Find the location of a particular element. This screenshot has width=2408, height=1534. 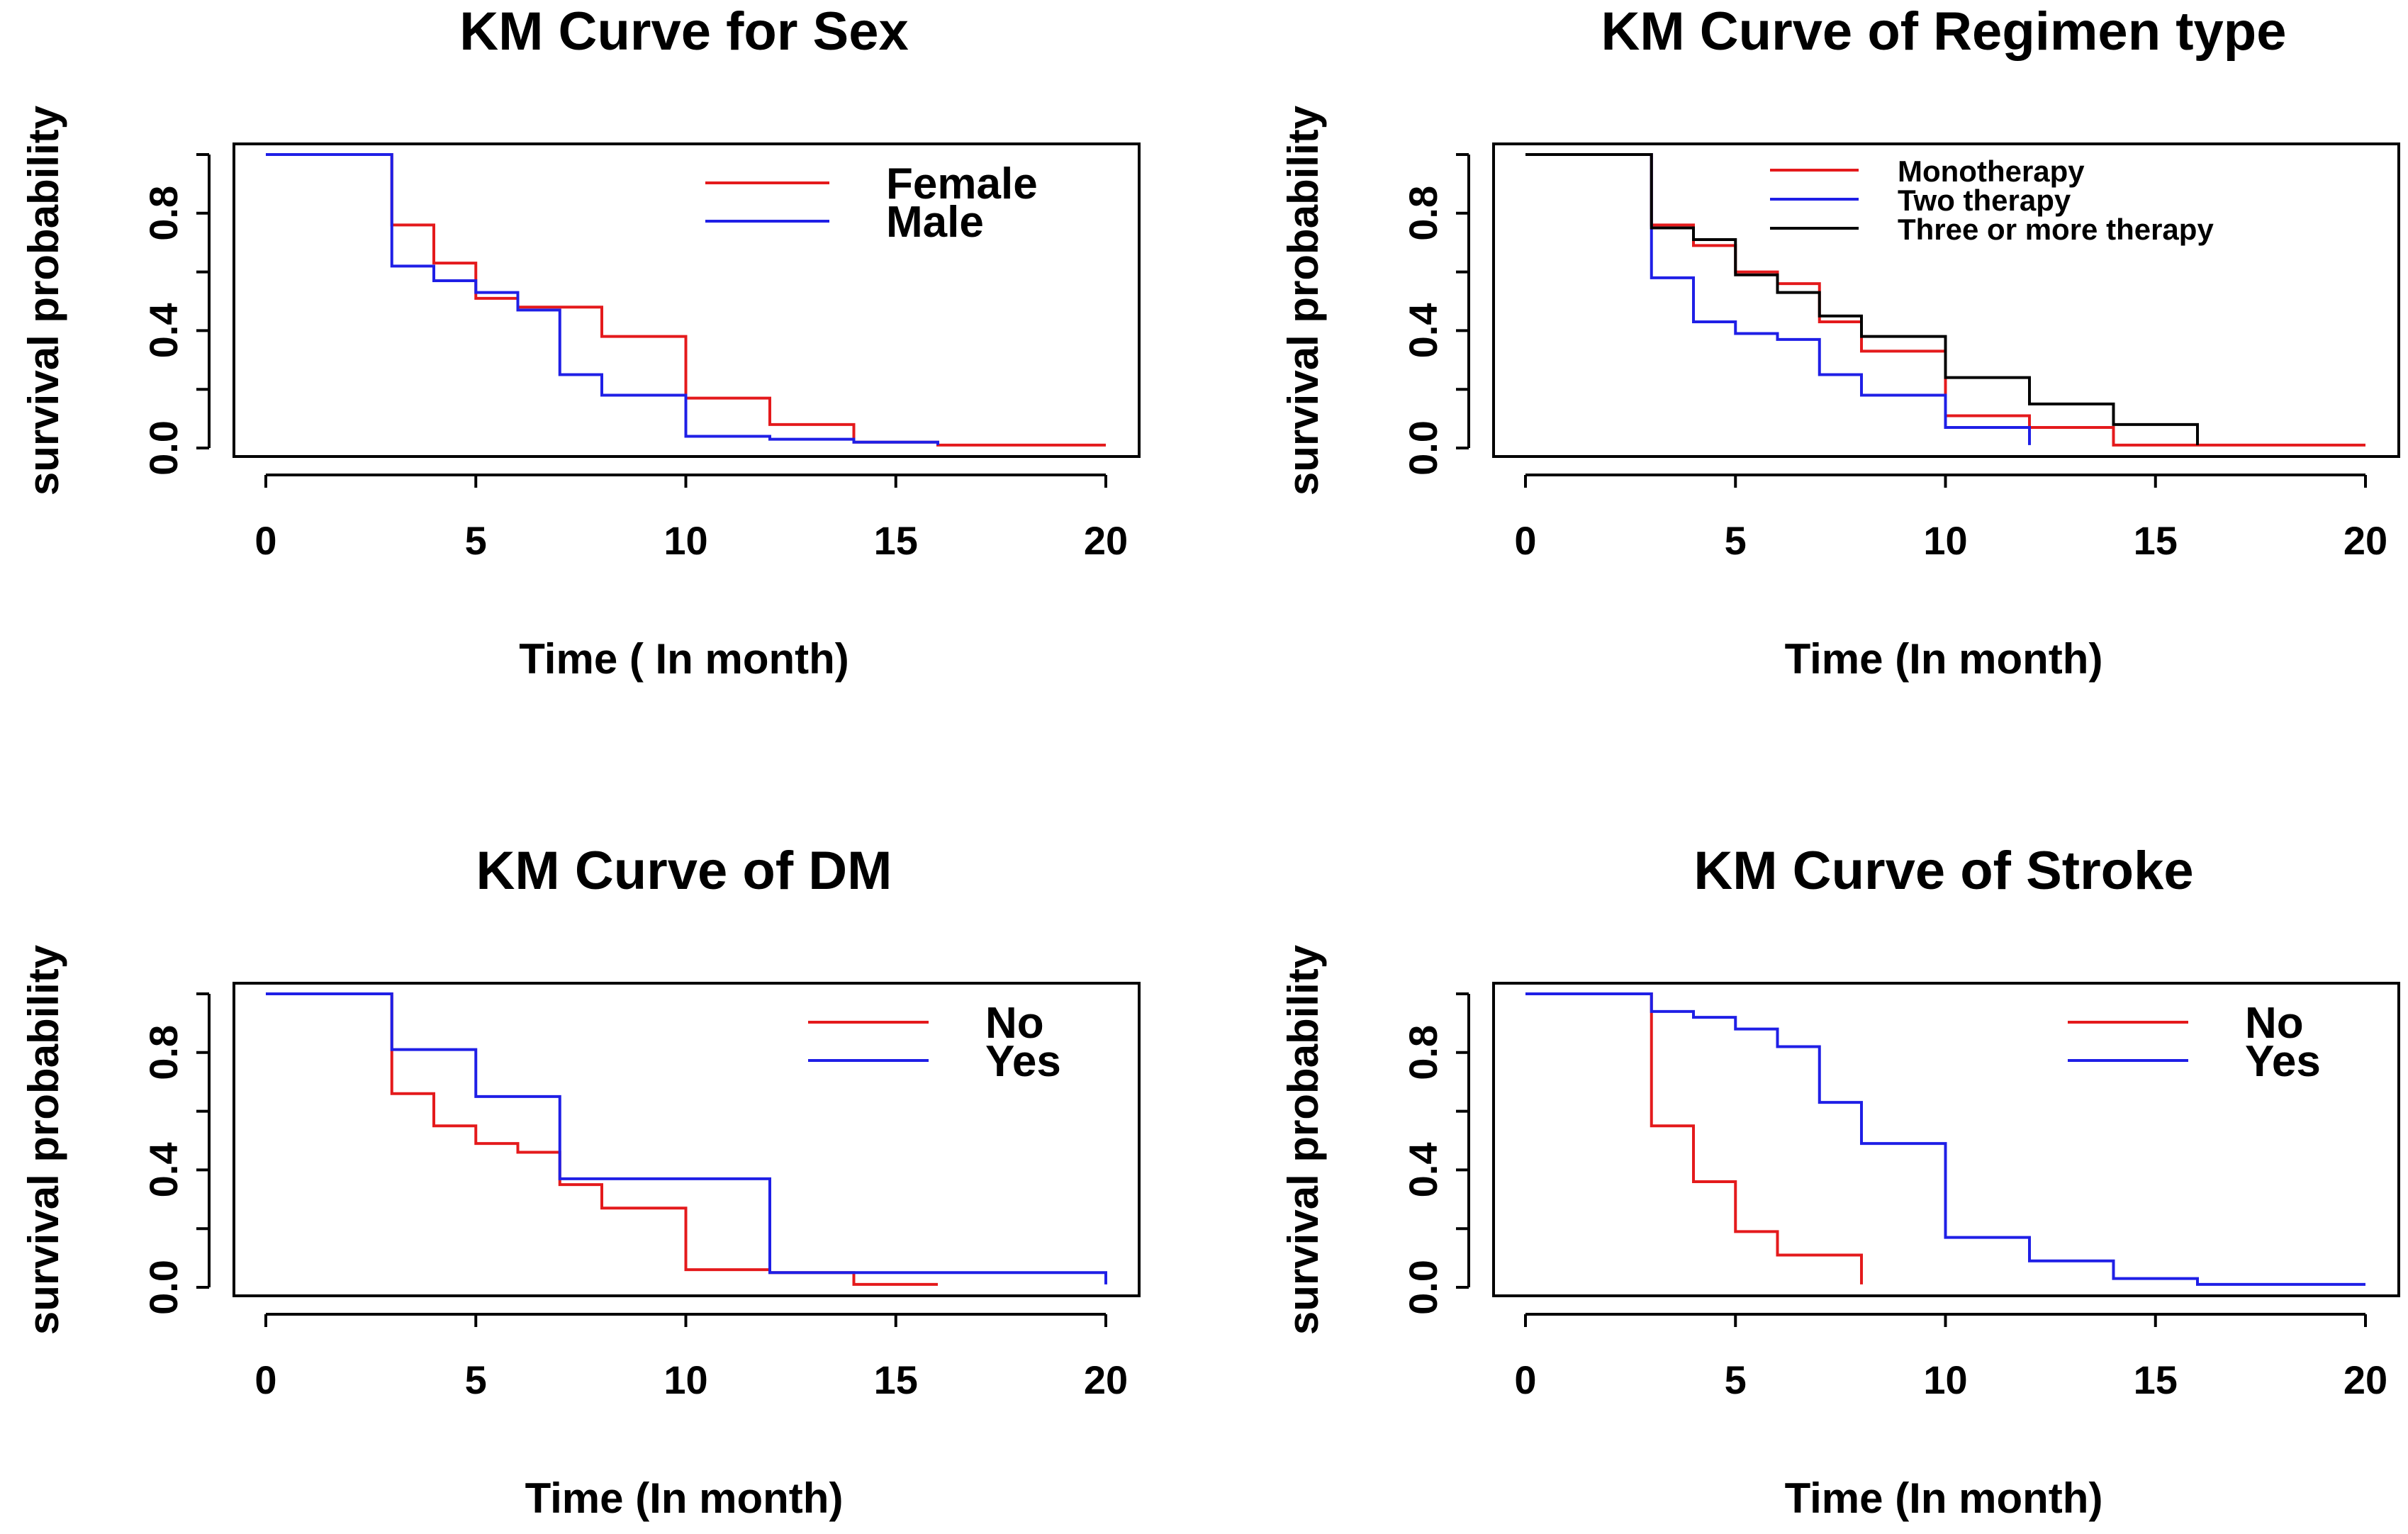

legend-label-monotherapy: Monotherapy is located at coordinates (1991, 171).